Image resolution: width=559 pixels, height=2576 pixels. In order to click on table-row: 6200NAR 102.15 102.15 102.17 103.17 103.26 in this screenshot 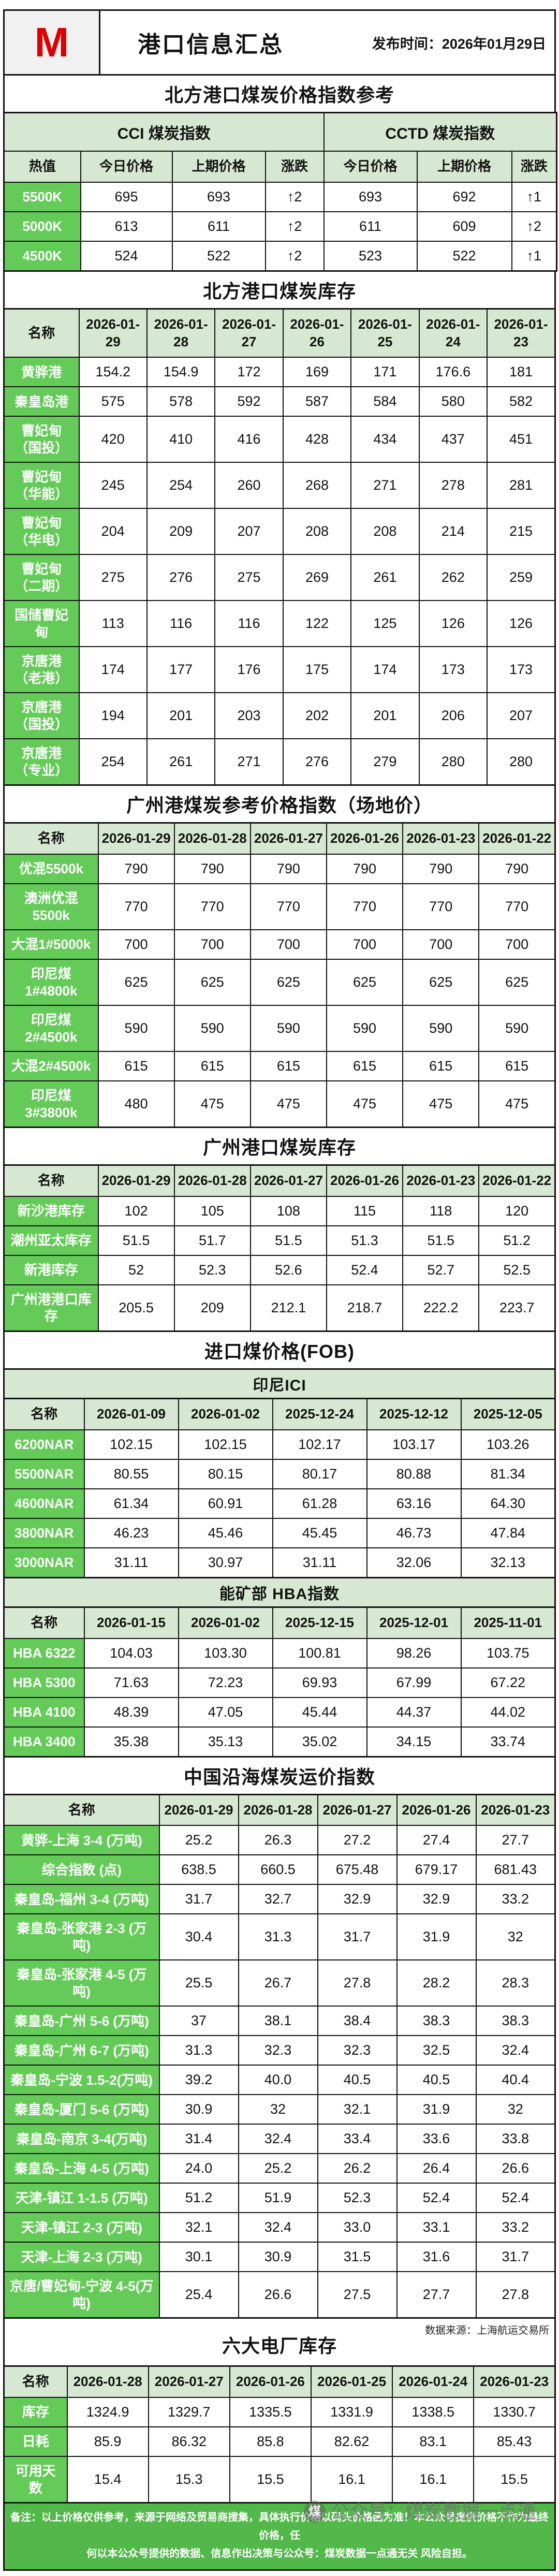, I will do `click(279, 1445)`.